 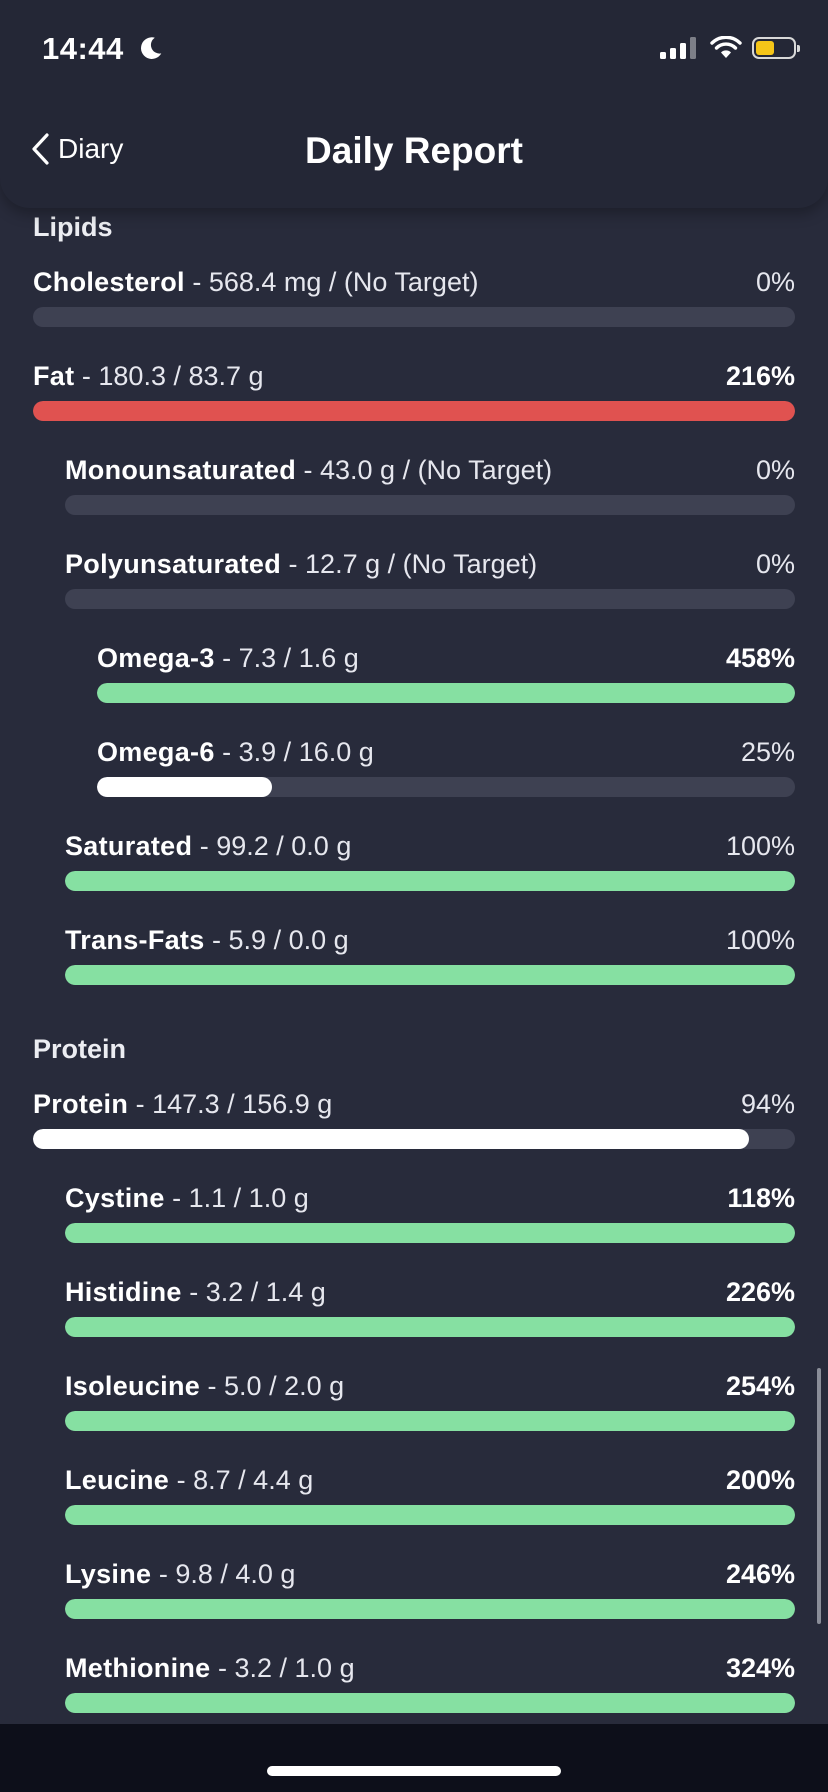 I want to click on nutrient-name: Isoleucine, so click(x=133, y=1386).